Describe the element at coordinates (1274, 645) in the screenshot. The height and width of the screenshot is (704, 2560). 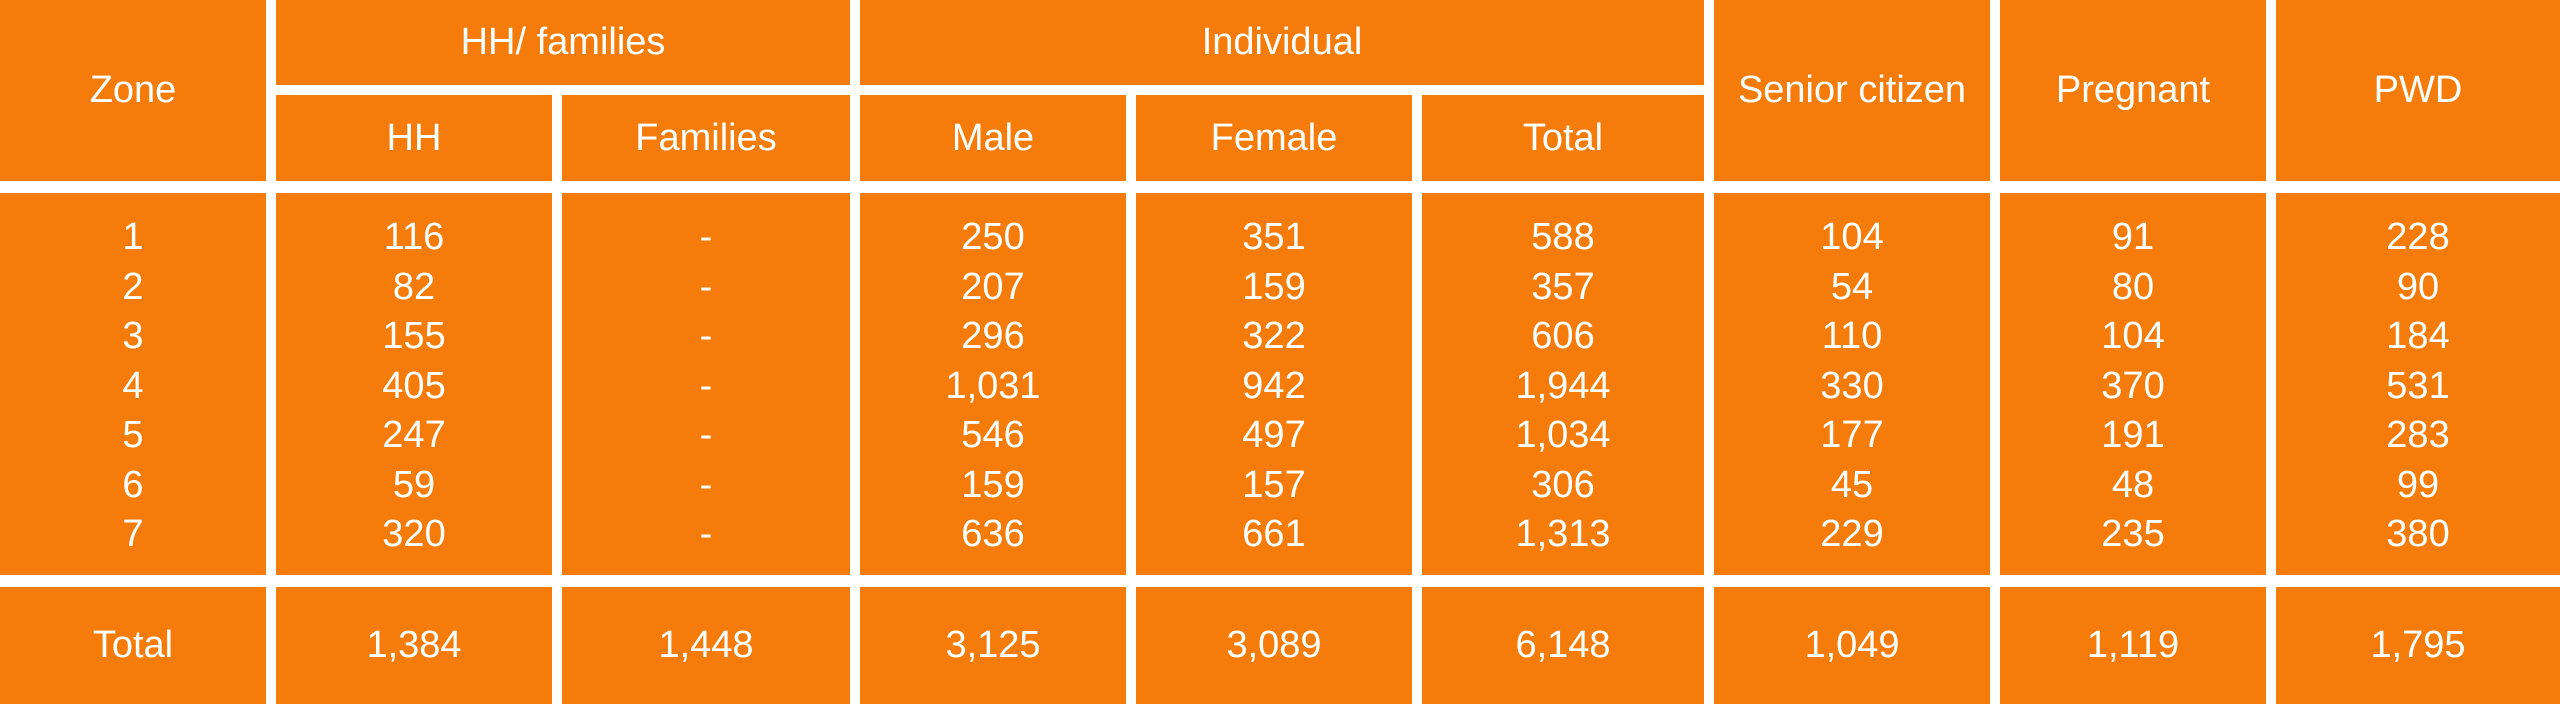
I see `total-female: 3,089` at that location.